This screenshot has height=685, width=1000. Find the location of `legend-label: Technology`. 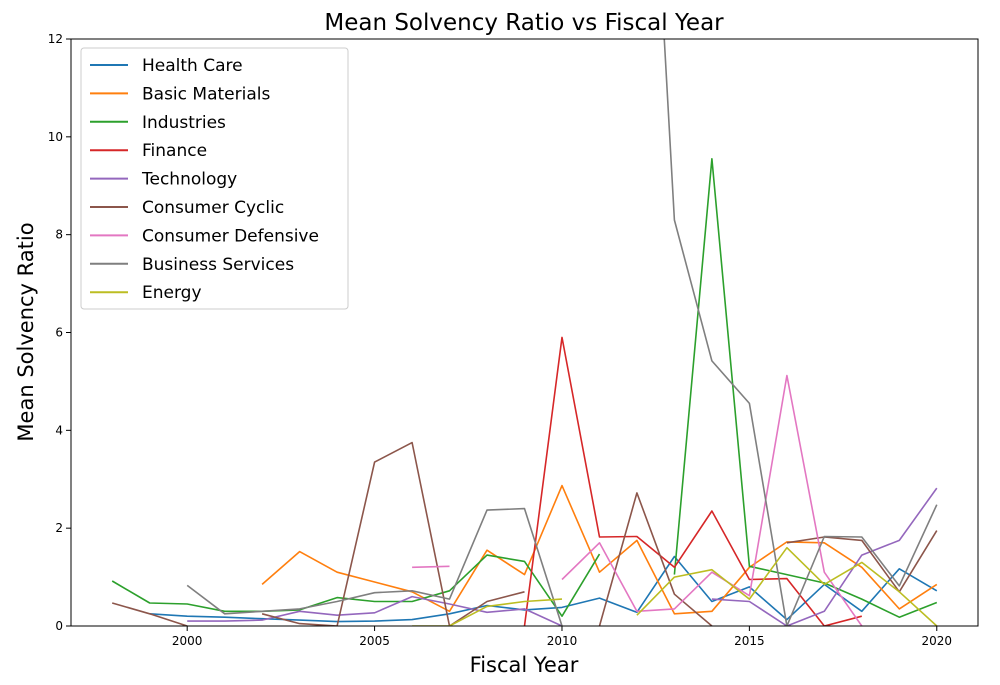

legend-label: Technology is located at coordinates (189, 180).